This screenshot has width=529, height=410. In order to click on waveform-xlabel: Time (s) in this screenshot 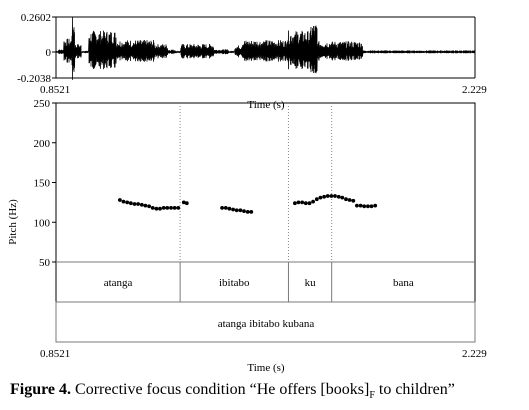, I will do `click(266, 105)`.